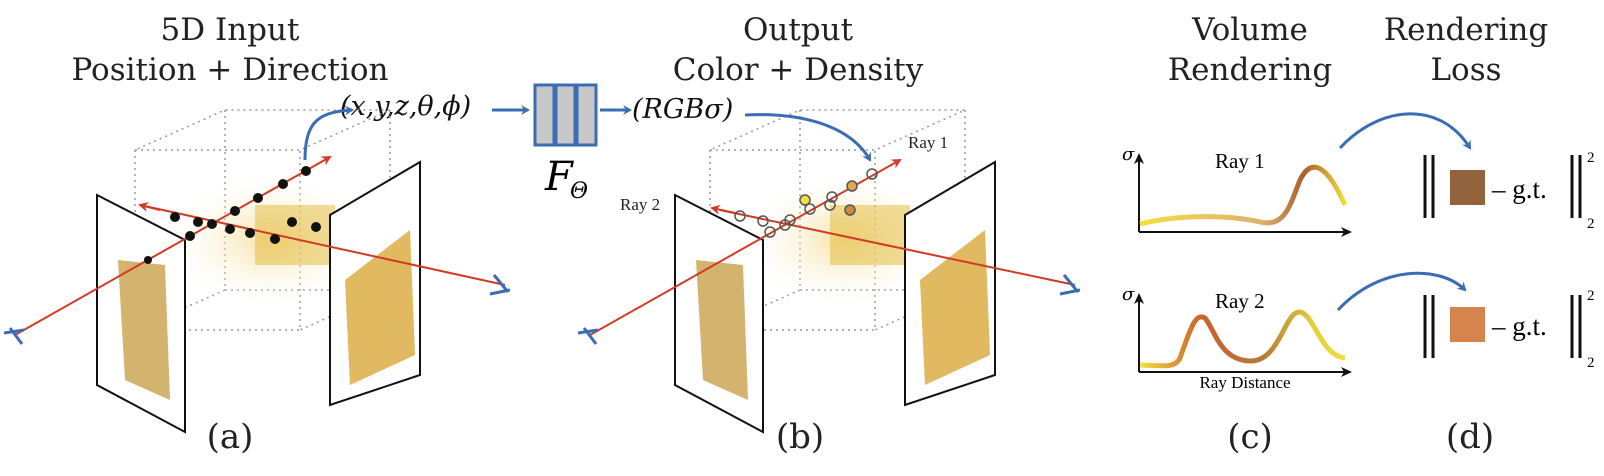 The width and height of the screenshot is (1604, 476). I want to click on panel-c-title-line1: Volume, so click(1249, 30).